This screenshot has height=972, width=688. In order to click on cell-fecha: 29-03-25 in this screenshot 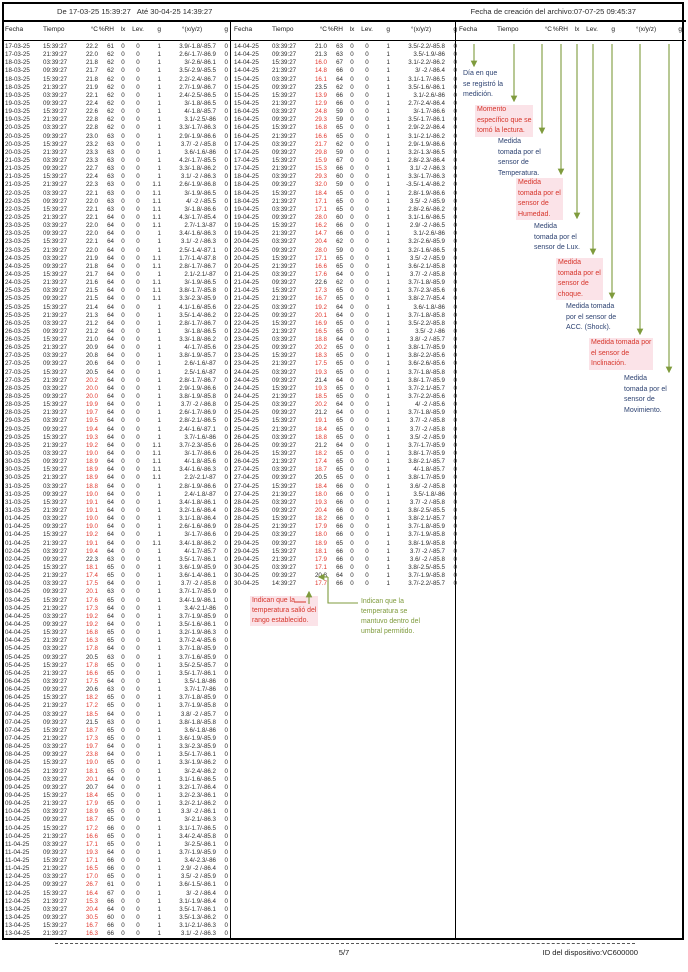, I will do `click(17, 437)`.